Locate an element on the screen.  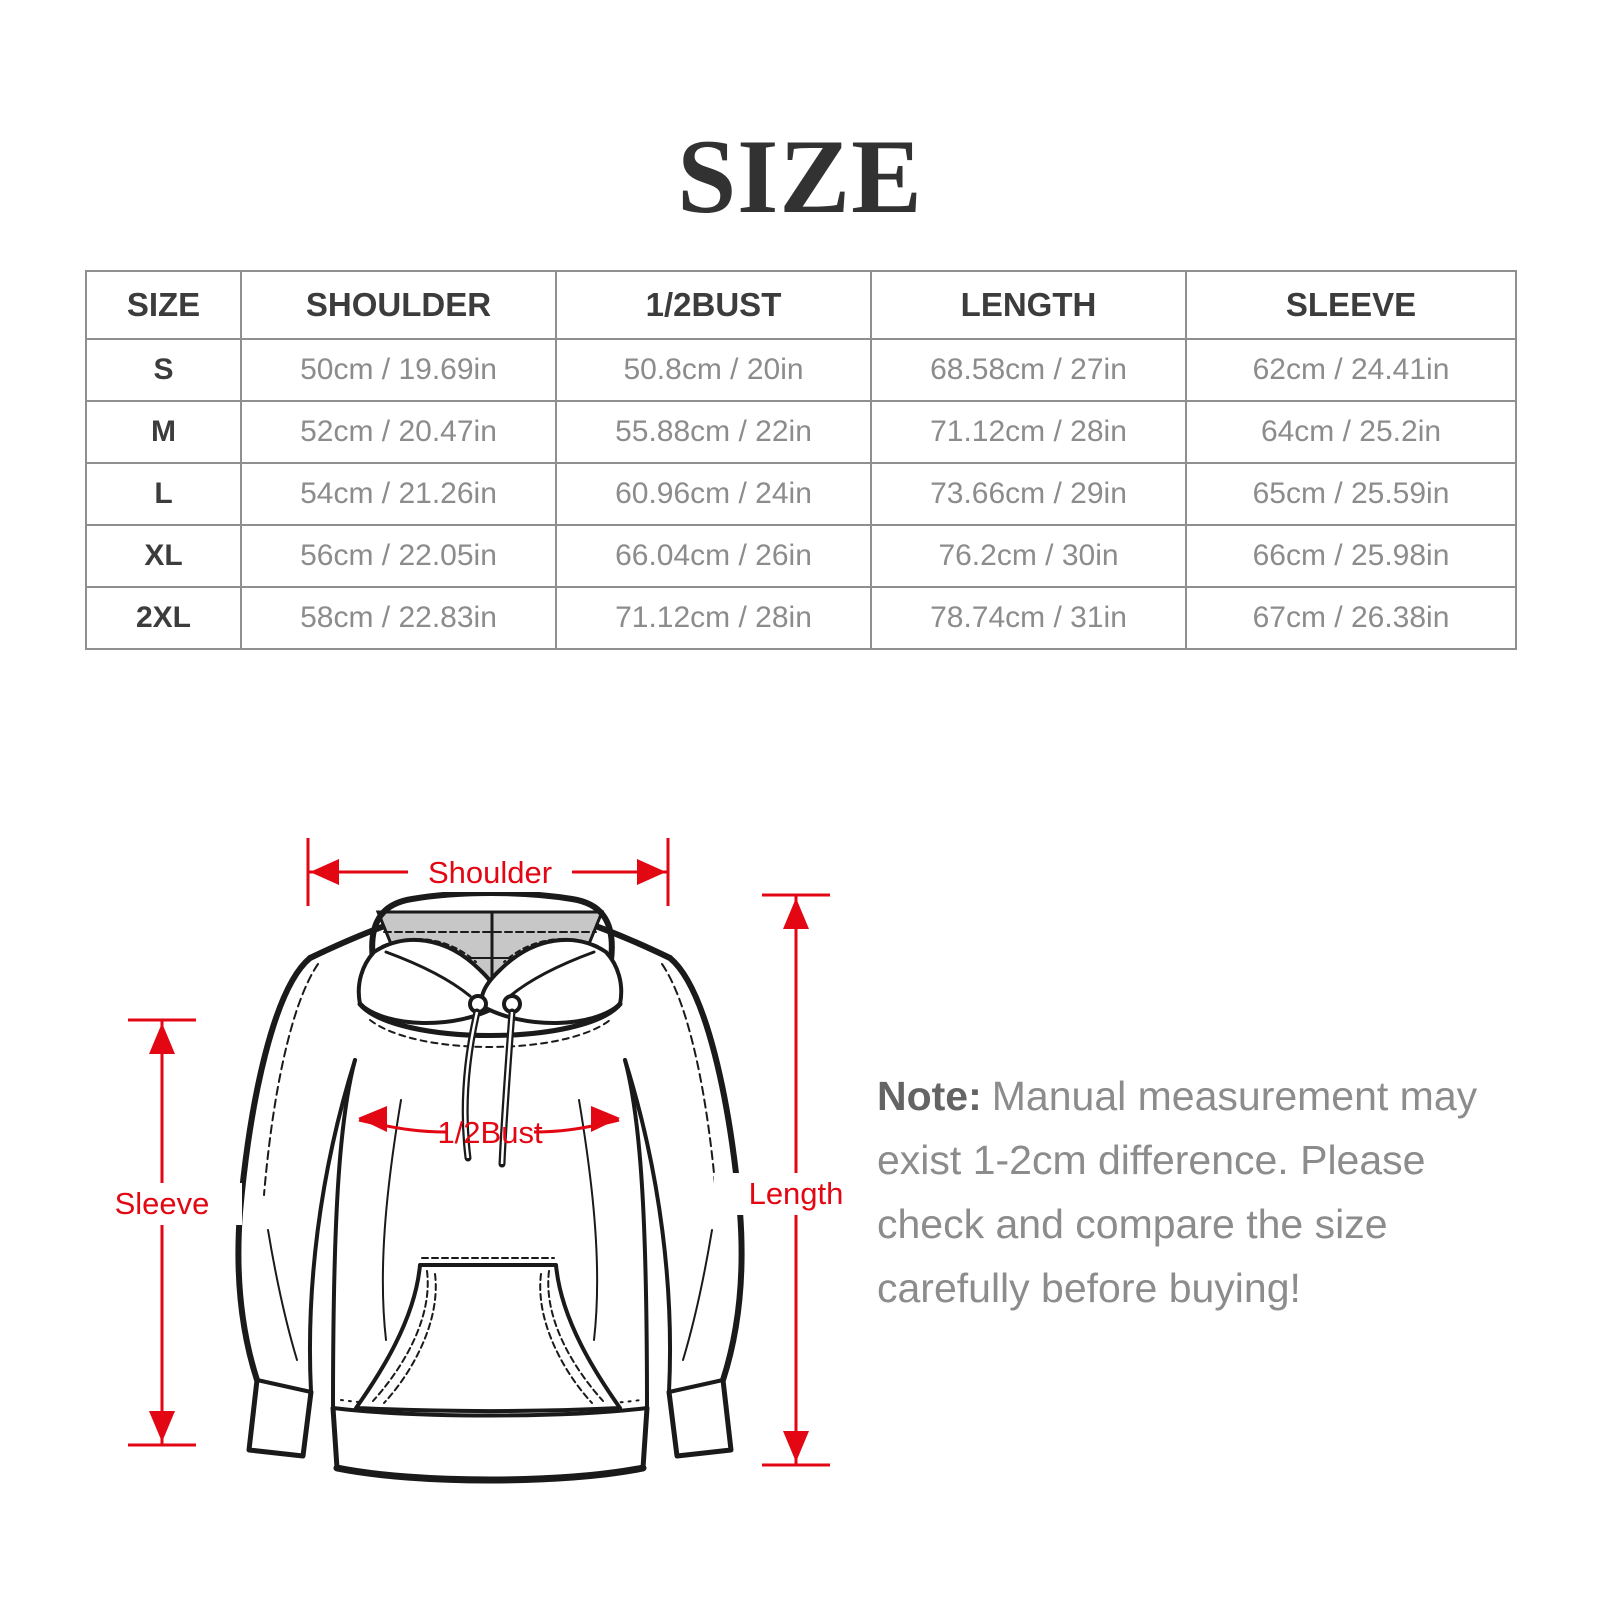
sleeve-cell: 67cm / 26.38in is located at coordinates (1351, 618).